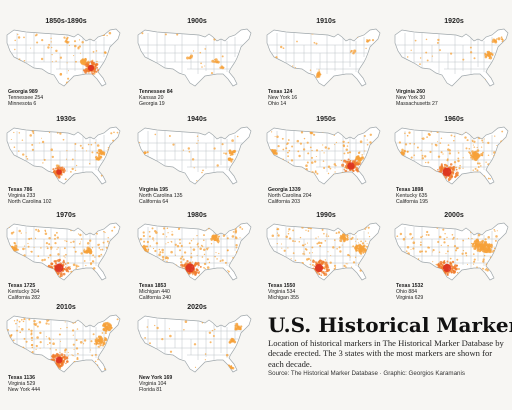  Describe the element at coordinates (151, 390) in the screenshot. I see `state-count-label: Florida 81` at that location.